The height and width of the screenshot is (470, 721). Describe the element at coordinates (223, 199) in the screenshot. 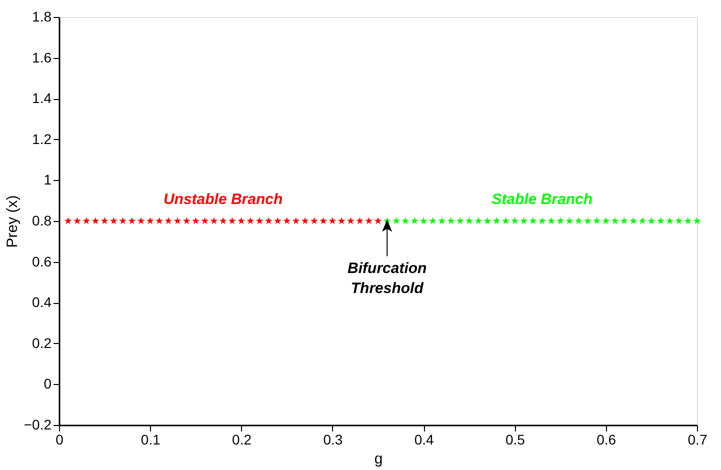

I see `series-label: Unstable Branch` at that location.